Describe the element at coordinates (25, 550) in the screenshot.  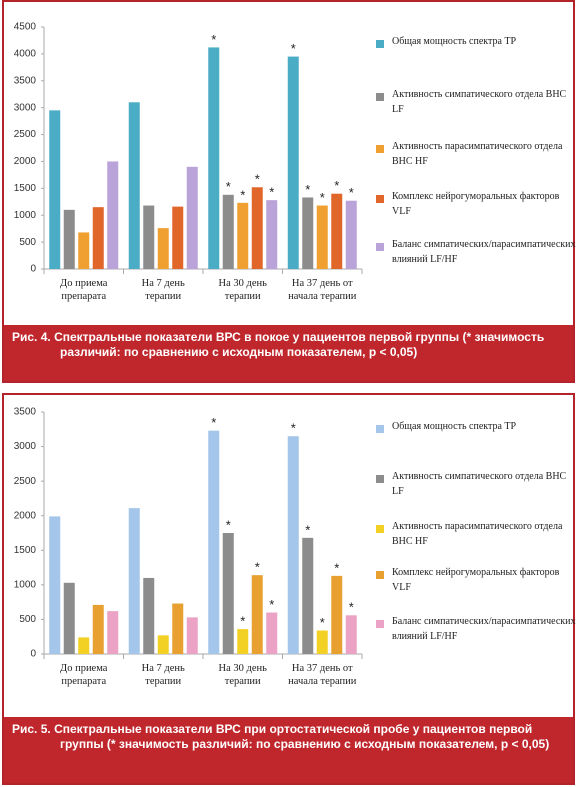
I see `y-tick-label: 1500` at that location.